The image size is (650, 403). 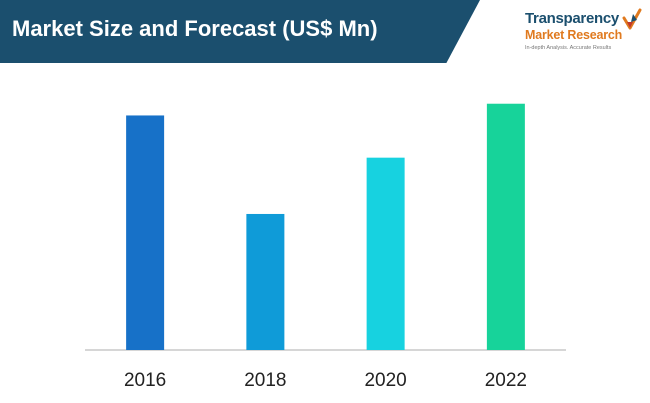 I want to click on bar-2016, so click(x=145, y=232).